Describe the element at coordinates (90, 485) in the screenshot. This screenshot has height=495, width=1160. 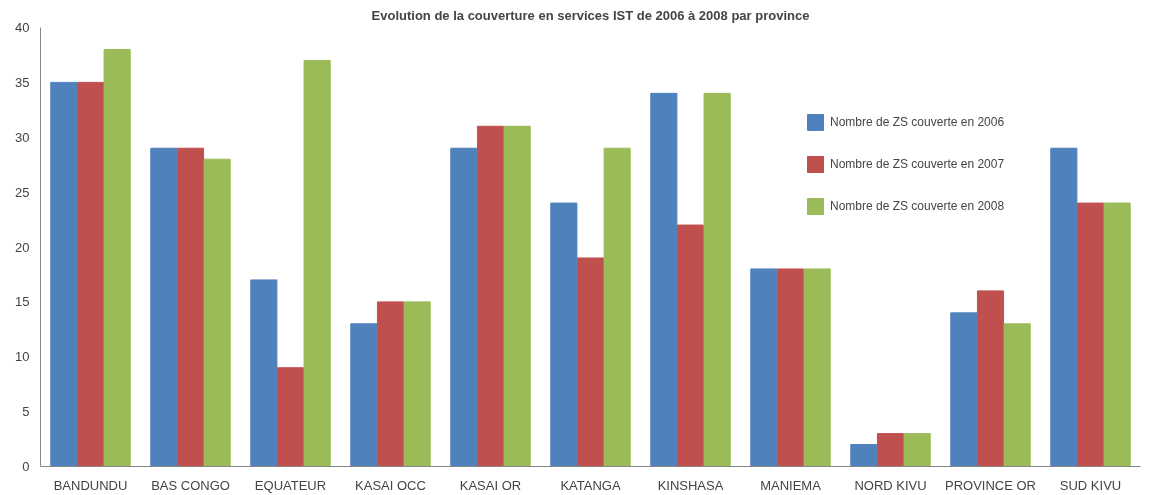
I see `x-tick-label: BANDUNDU` at that location.